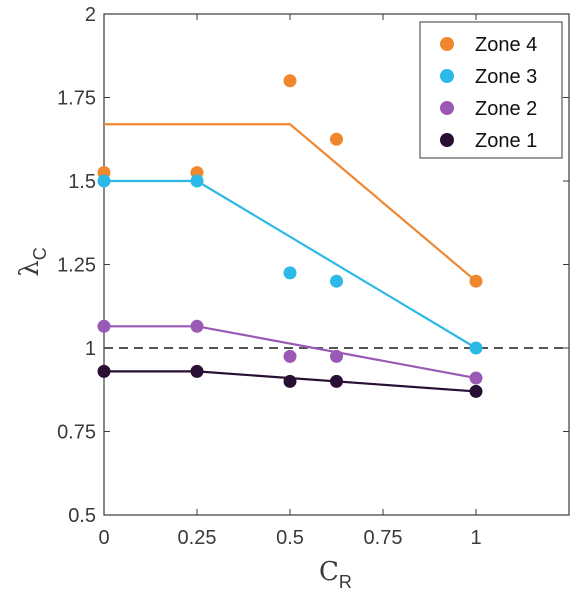 The image size is (572, 599). I want to click on x-axis-label: CR, so click(335, 574).